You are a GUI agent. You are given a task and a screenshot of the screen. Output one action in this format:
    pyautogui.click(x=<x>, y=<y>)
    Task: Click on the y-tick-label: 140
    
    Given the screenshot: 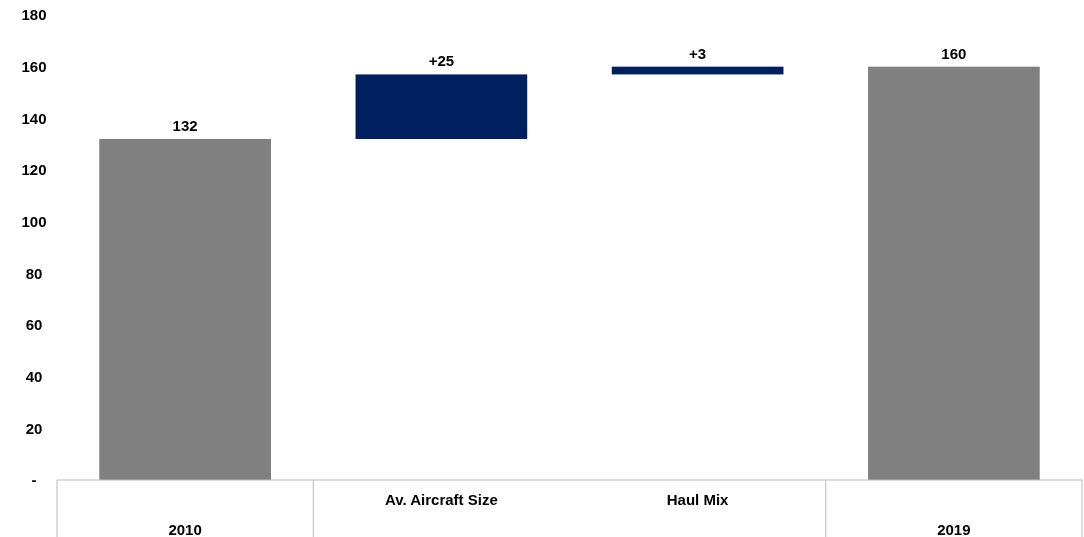 What is the action you would take?
    pyautogui.click(x=34, y=118)
    